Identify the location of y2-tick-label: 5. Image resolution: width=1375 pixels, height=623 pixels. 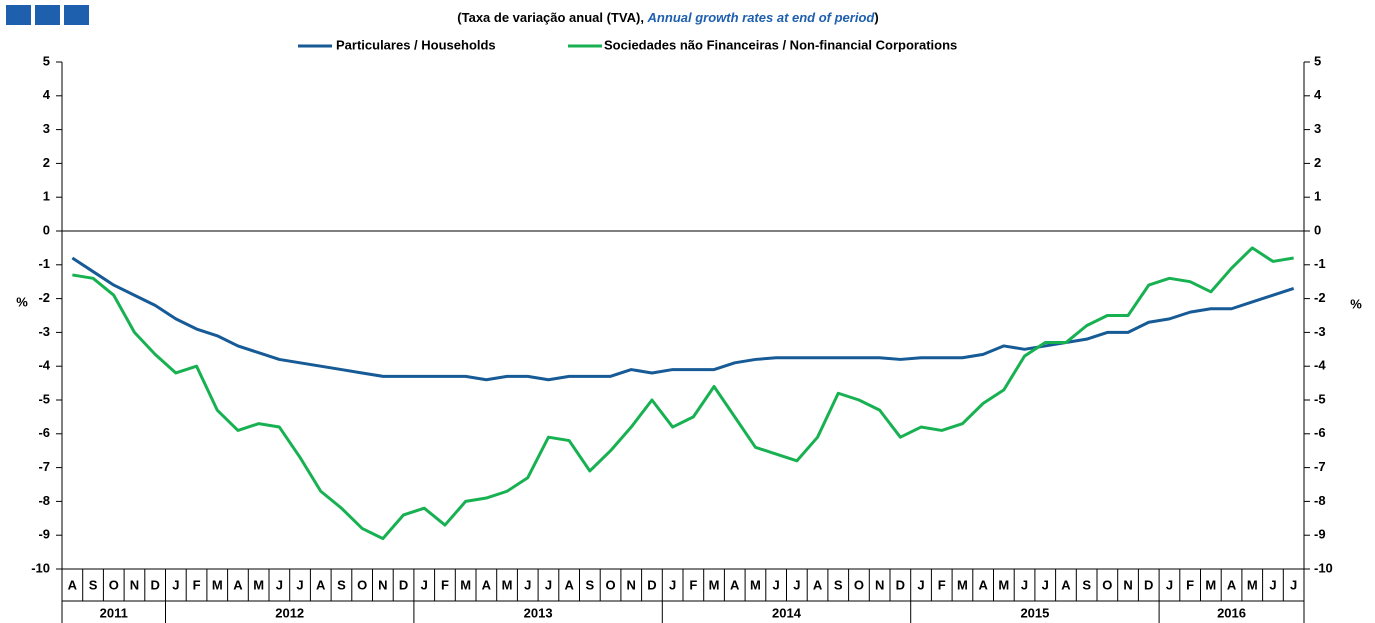
(1317, 60).